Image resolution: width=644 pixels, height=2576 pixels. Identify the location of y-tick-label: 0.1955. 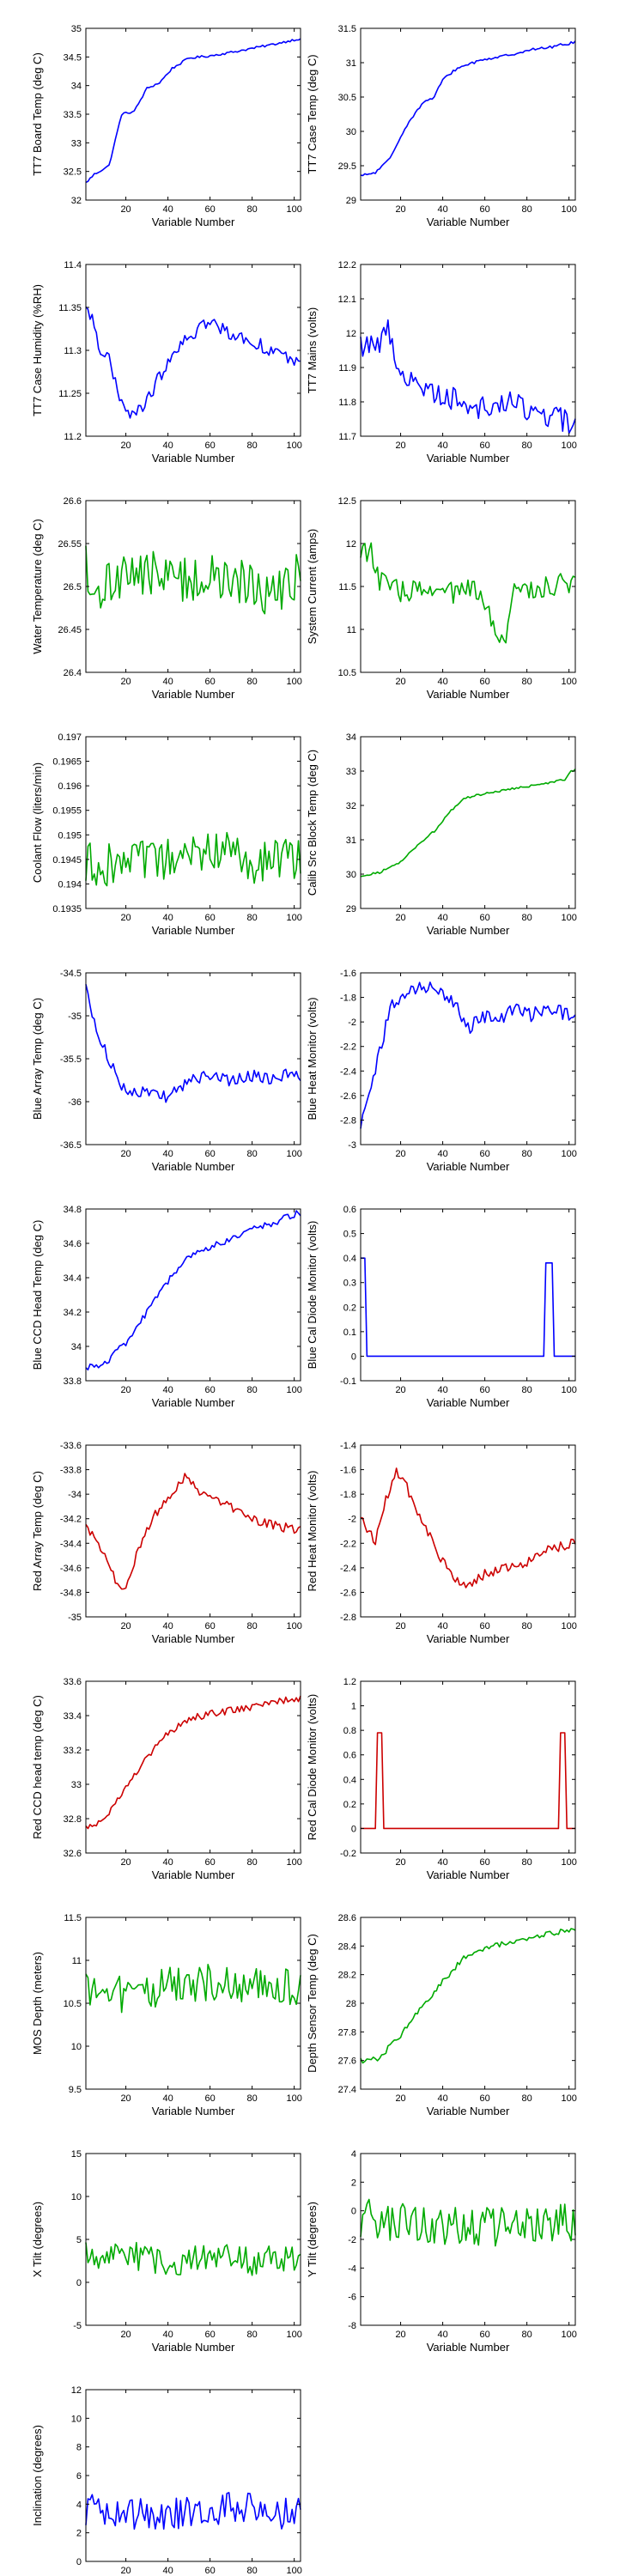
(67, 812).